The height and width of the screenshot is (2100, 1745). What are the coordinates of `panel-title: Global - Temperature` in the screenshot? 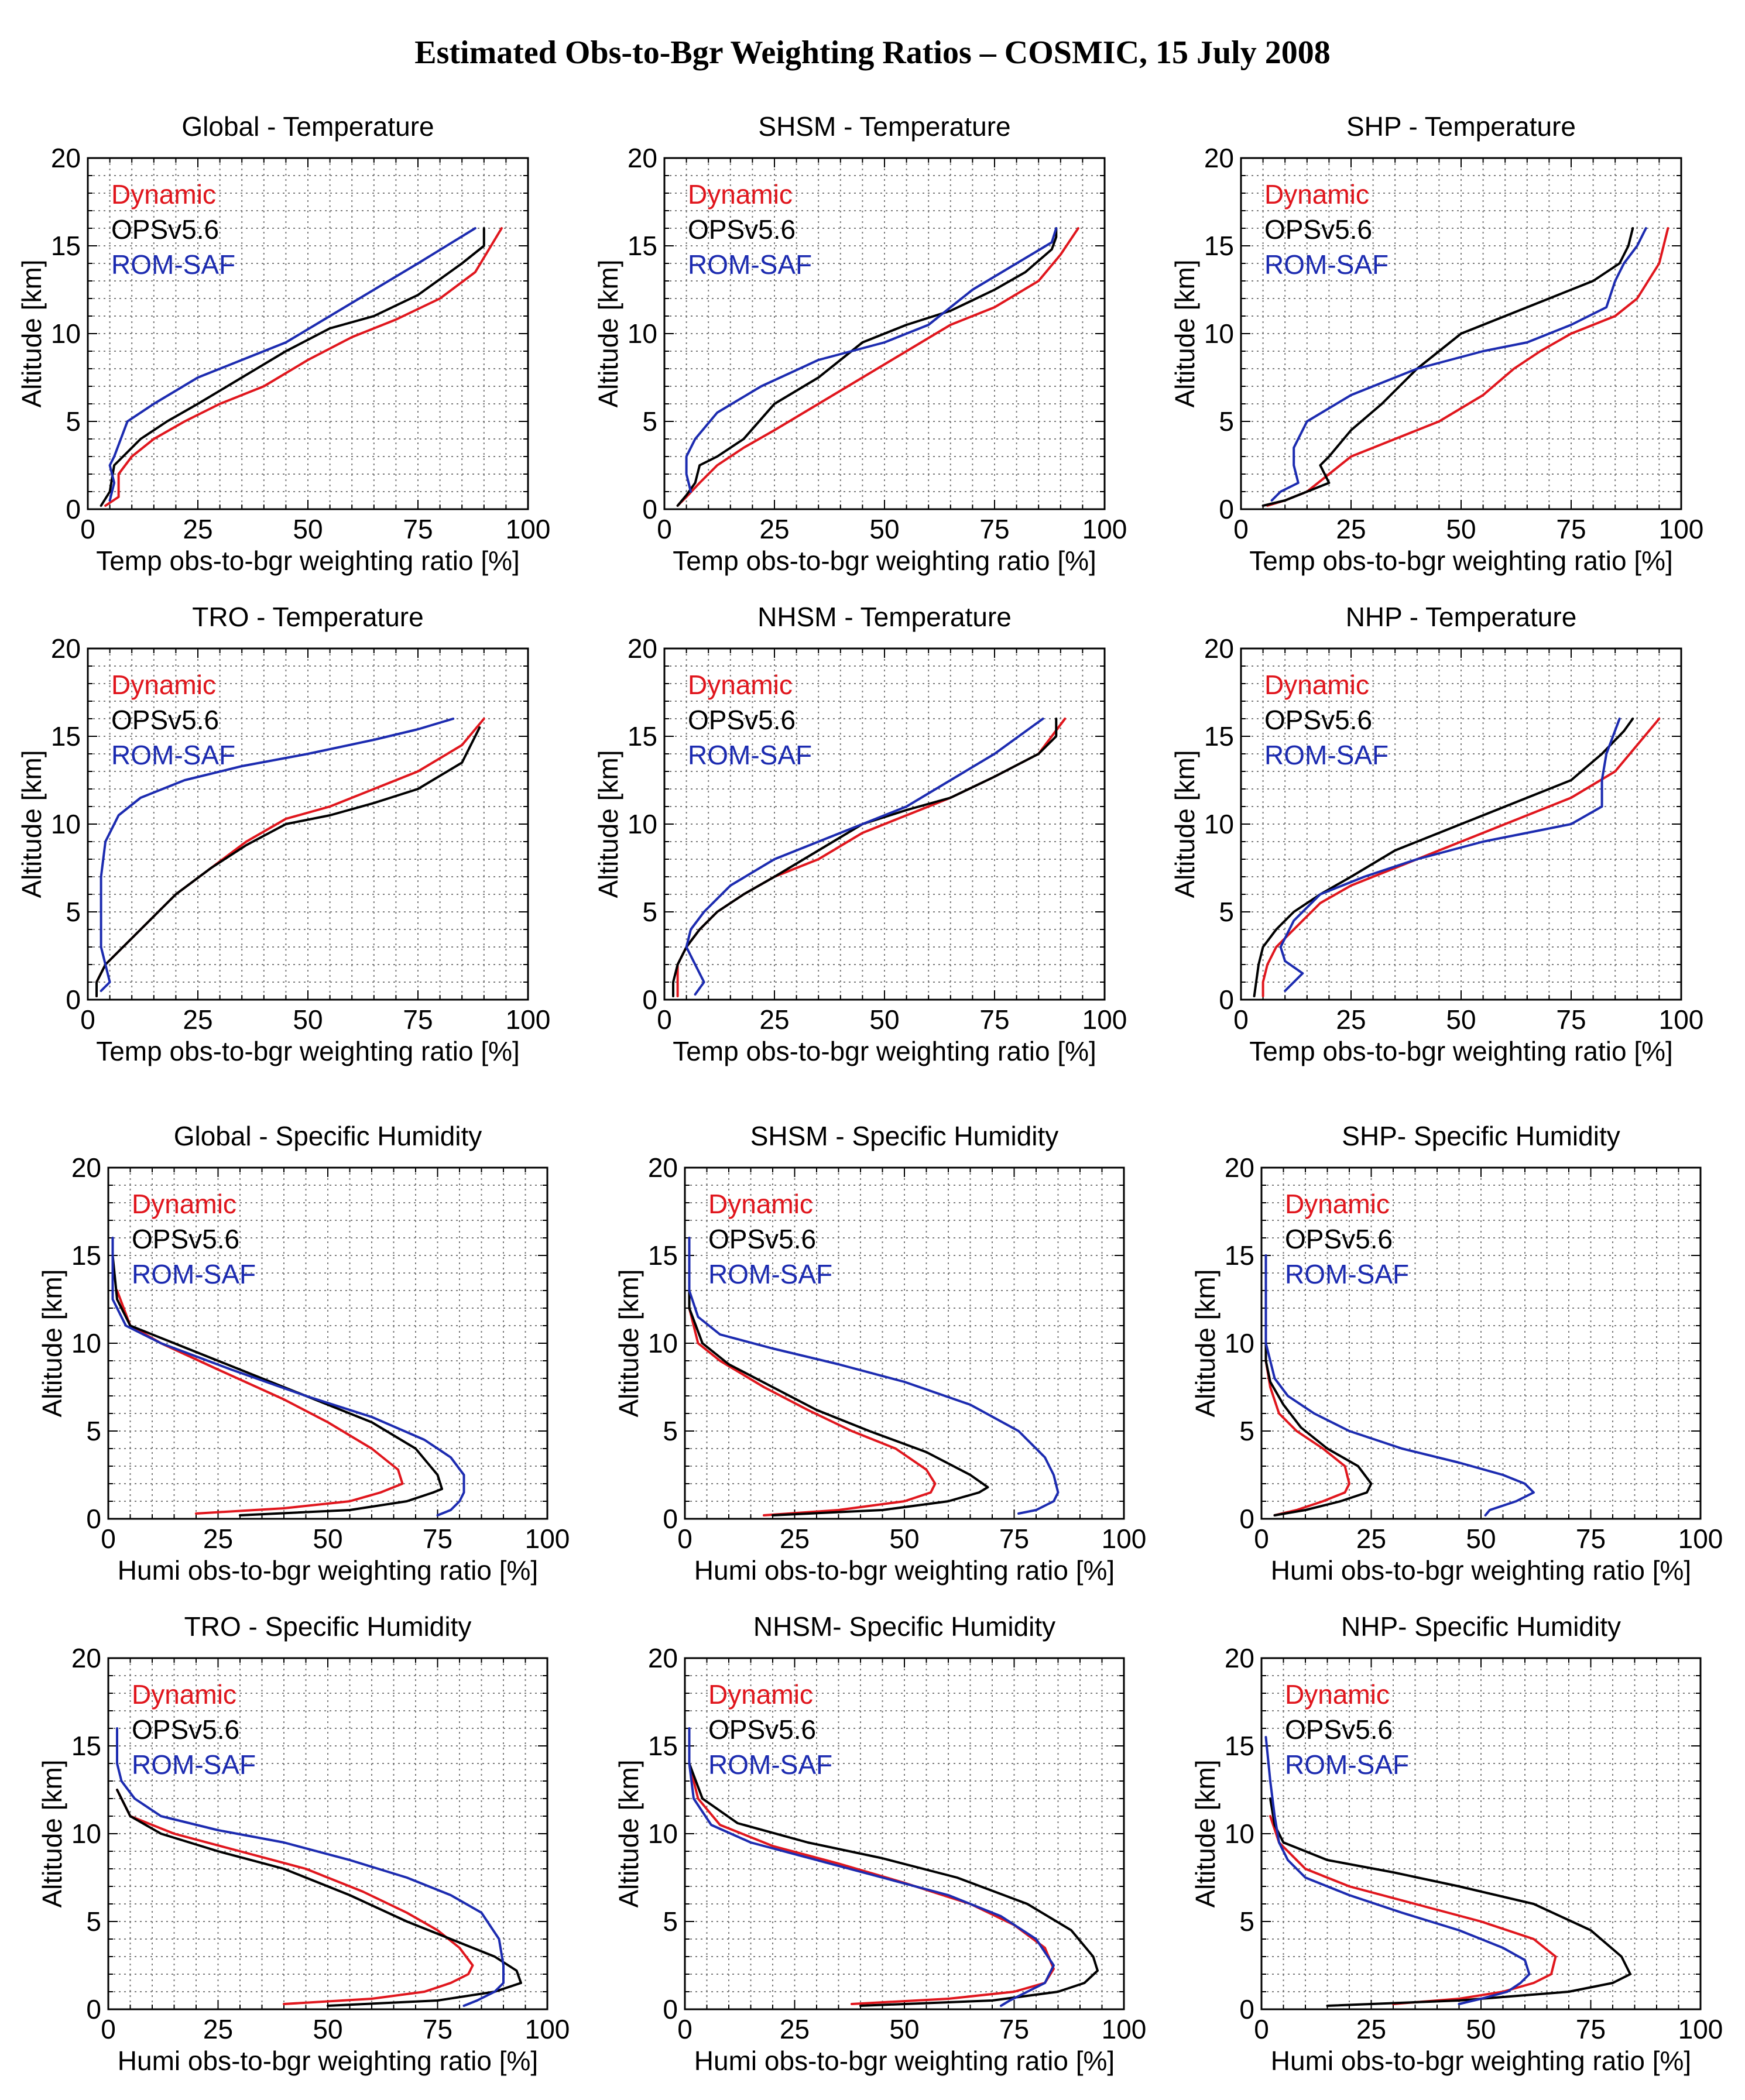 It's located at (307, 127).